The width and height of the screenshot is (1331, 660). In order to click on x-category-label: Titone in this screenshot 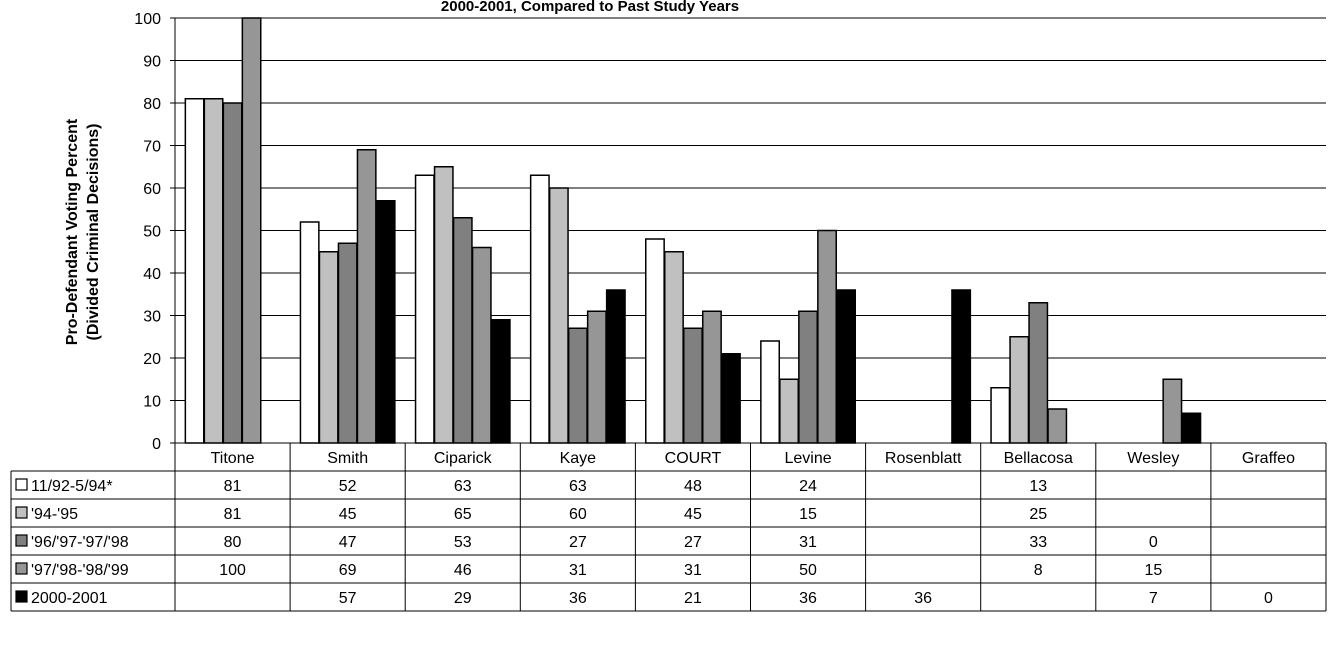, I will do `click(233, 458)`.